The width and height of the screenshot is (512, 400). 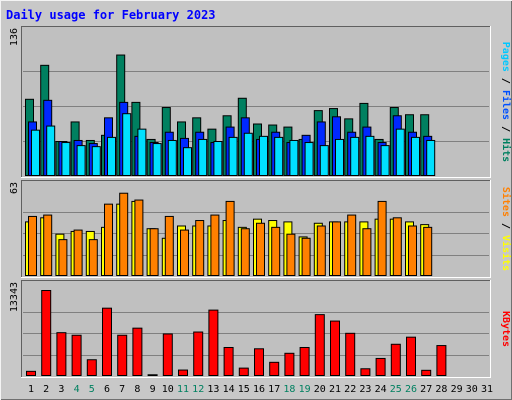 I want to click on panel-visits-sites-series-label: Sites / Visits, so click(x=506, y=229).